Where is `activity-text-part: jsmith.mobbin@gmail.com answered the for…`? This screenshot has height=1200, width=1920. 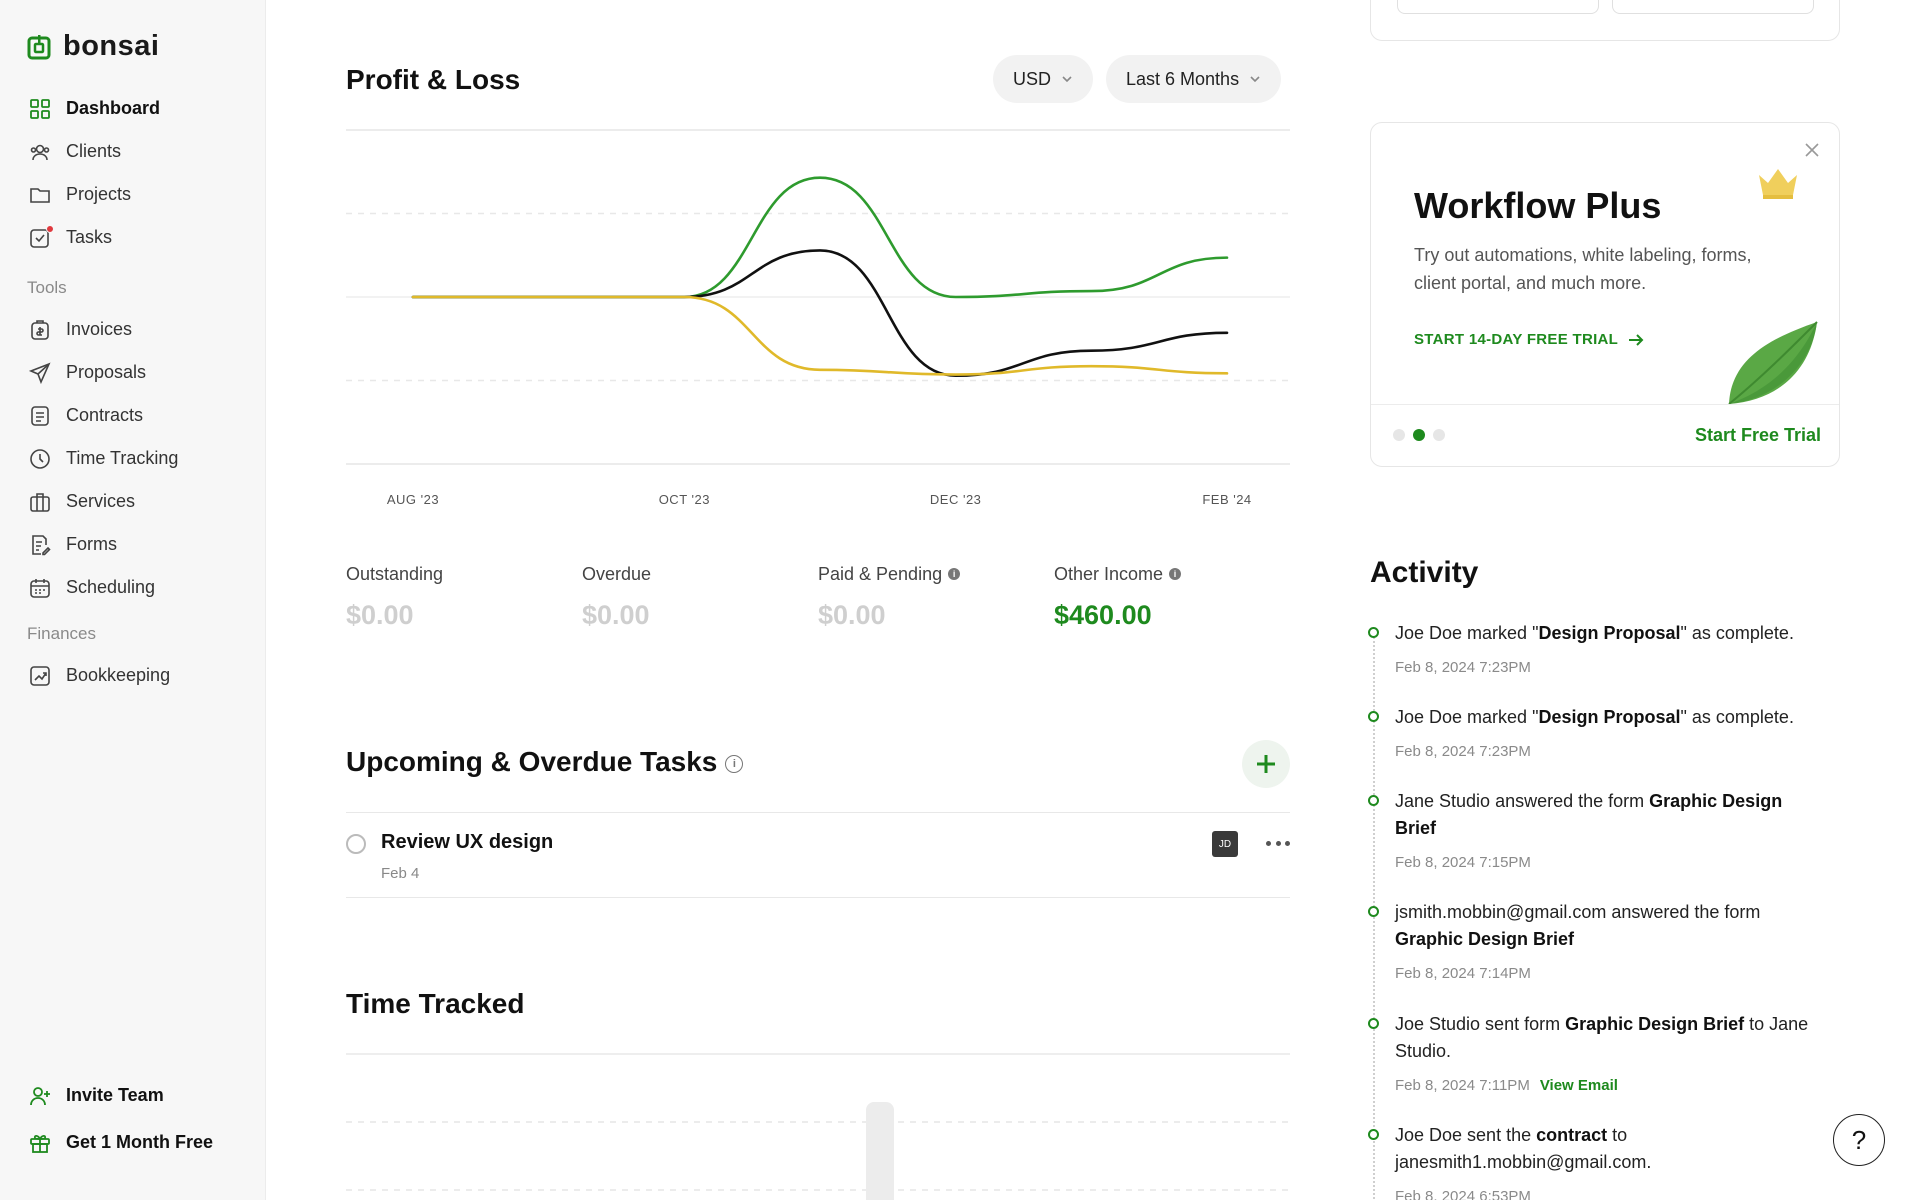 activity-text-part: jsmith.mobbin@gmail.com answered the for… is located at coordinates (1578, 912).